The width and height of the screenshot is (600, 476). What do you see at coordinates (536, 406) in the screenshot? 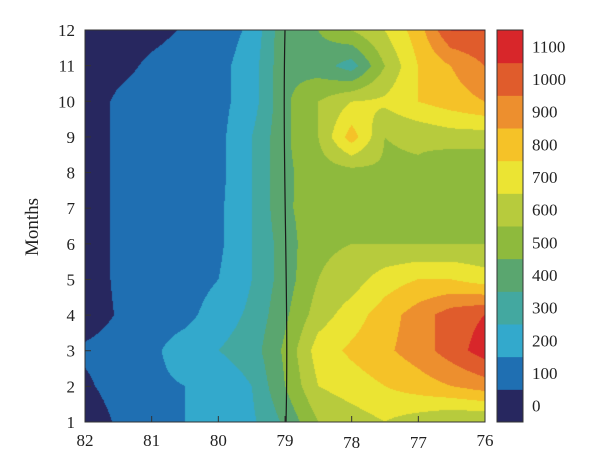
I see `colorbar-tick-label: 0` at bounding box center [536, 406].